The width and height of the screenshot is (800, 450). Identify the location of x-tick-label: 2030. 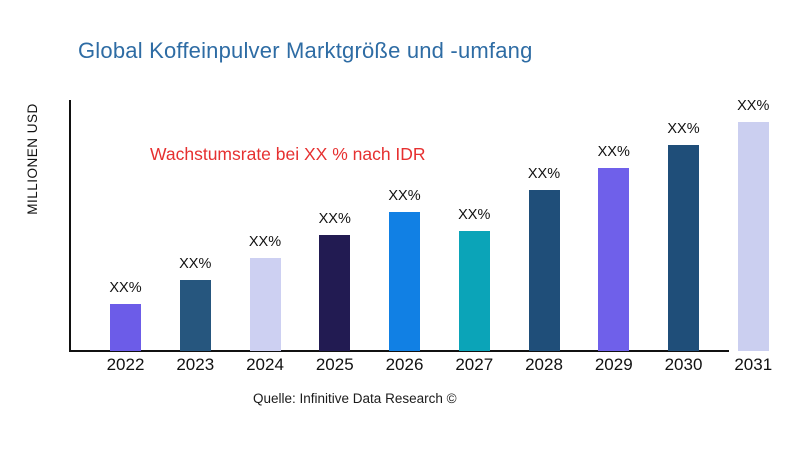
(683, 364).